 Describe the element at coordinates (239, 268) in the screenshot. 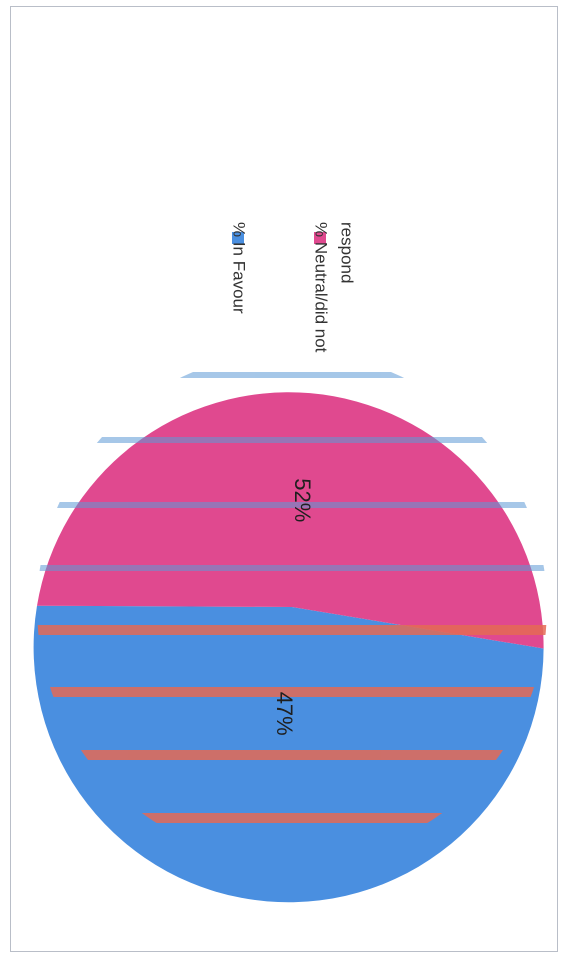

I see `legend-label-1-line-1: % In Favour` at that location.